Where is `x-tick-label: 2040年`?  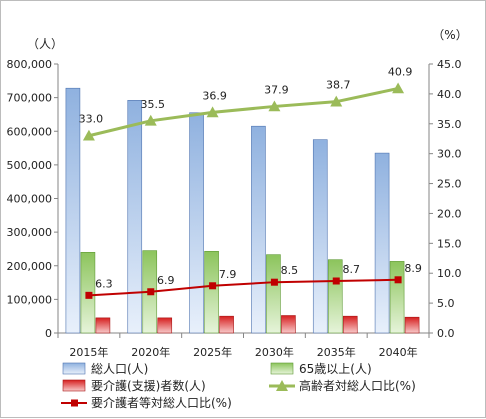
x-tick-label: 2040年 is located at coordinates (398, 352).